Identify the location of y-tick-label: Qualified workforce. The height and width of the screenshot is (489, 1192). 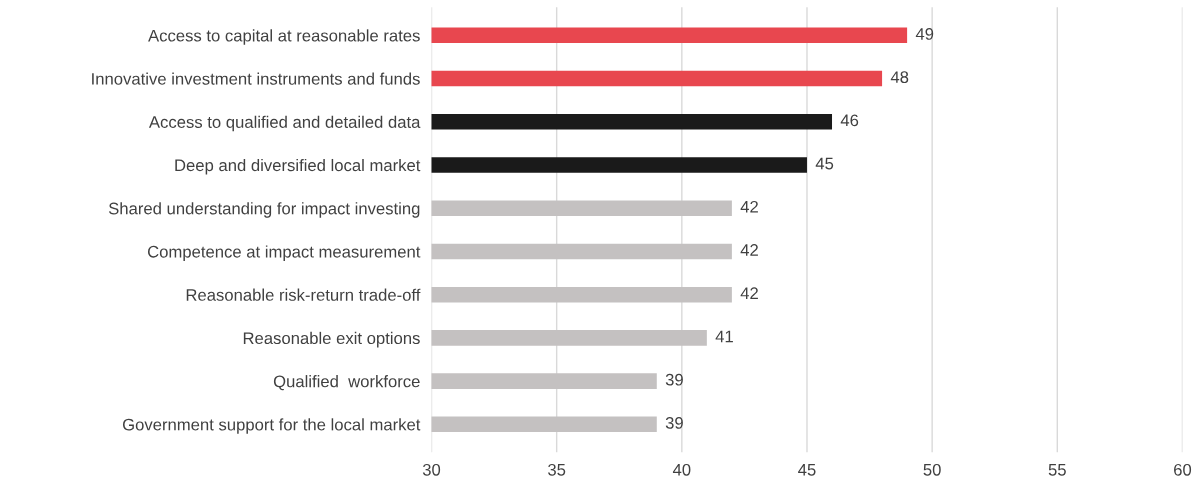
(346, 383).